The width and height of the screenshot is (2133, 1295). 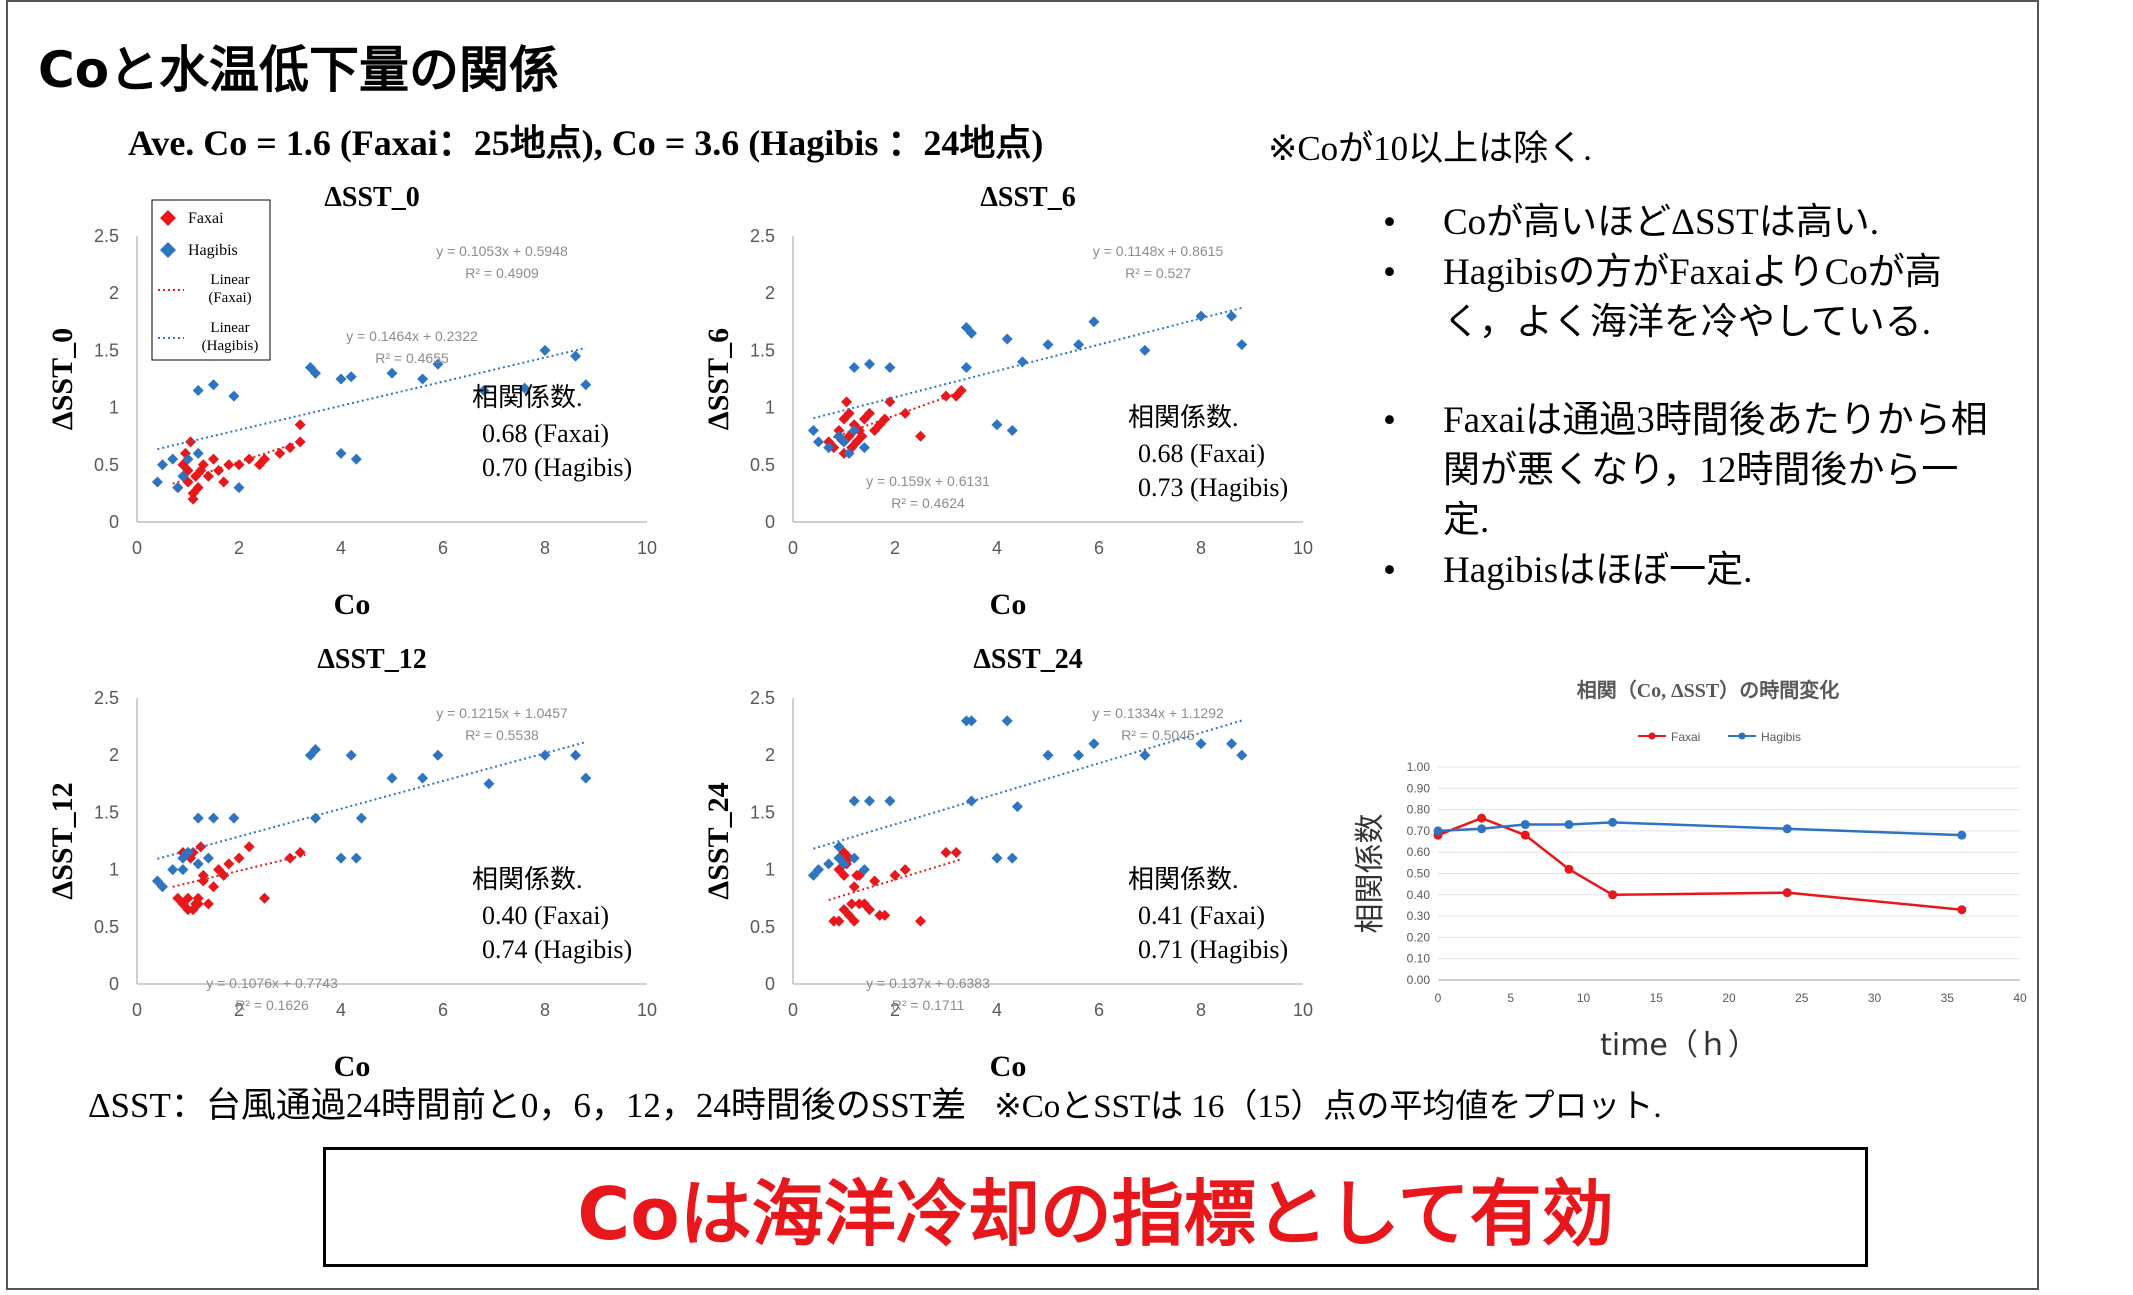 I want to click on y-tick-label: 2.5, so click(x=106, y=236).